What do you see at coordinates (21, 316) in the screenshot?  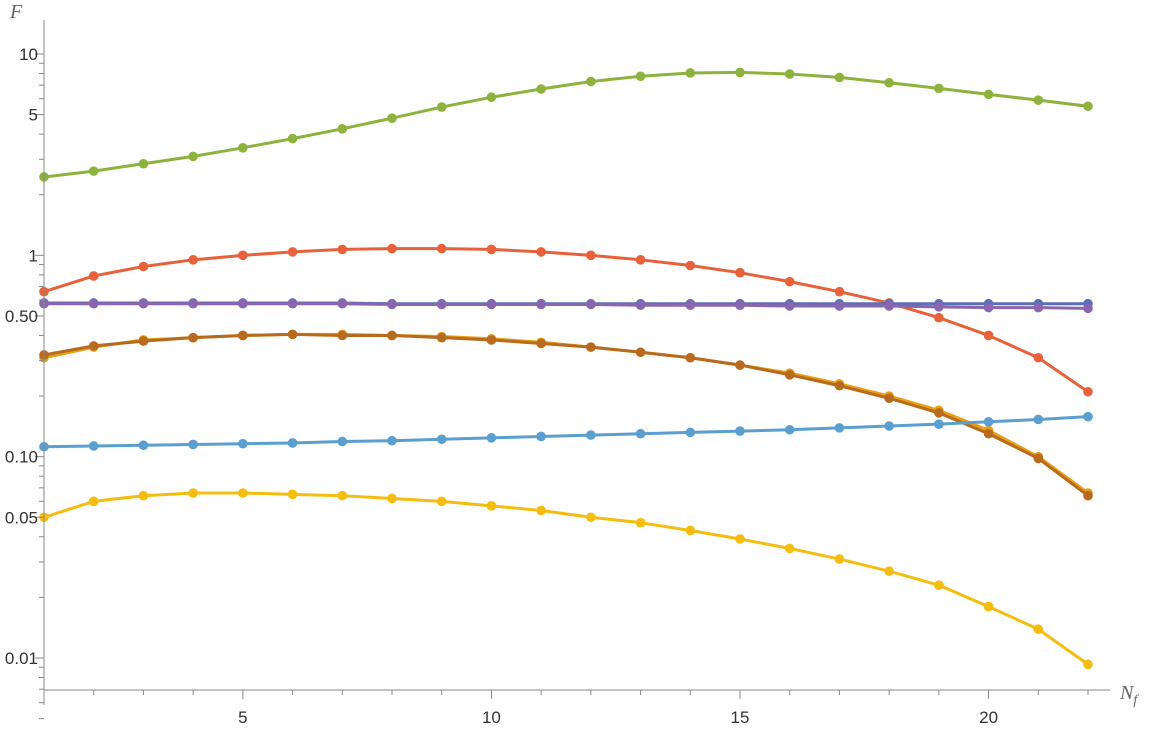 I see `y-tick-label: 0.50` at bounding box center [21, 316].